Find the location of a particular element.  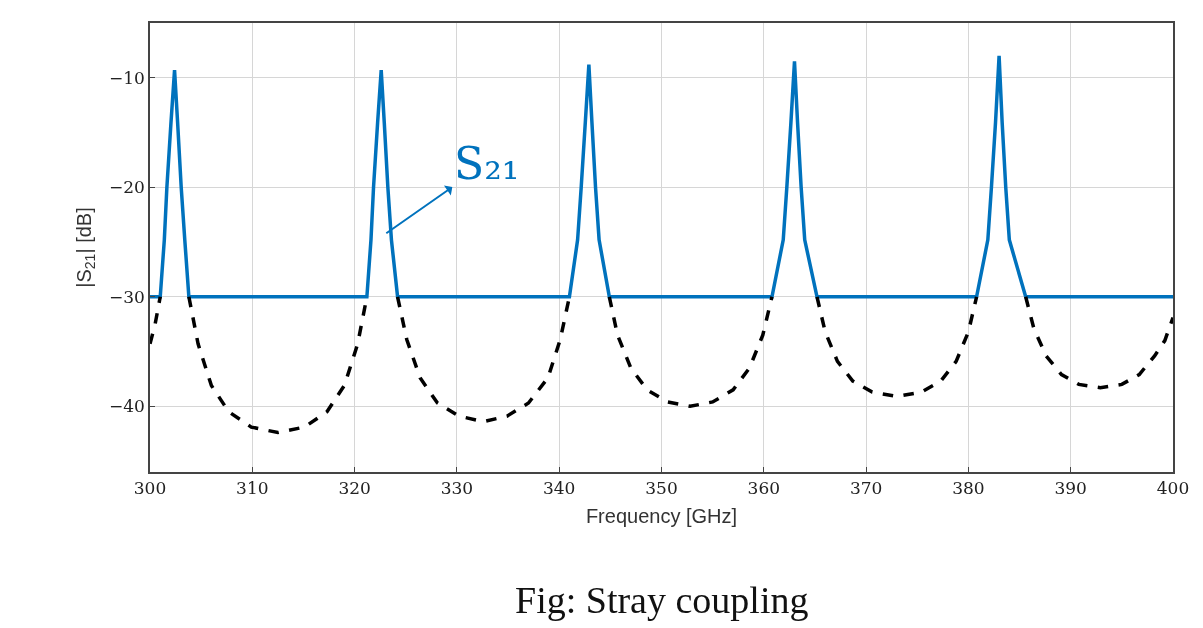

x-tick-label: 400 is located at coordinates (1173, 488).